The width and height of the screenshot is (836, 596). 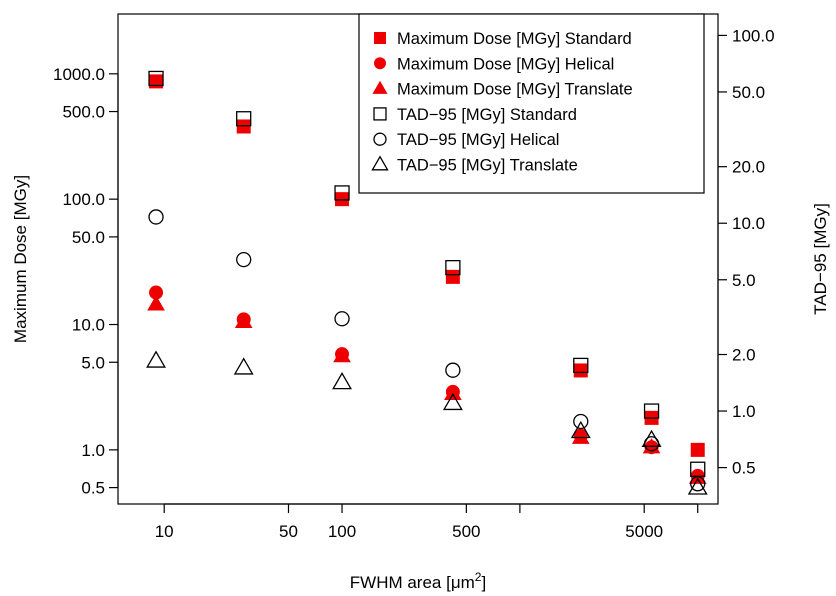 What do you see at coordinates (515, 90) in the screenshot?
I see `legend-label: Maximum Dose [MGy] Translate` at bounding box center [515, 90].